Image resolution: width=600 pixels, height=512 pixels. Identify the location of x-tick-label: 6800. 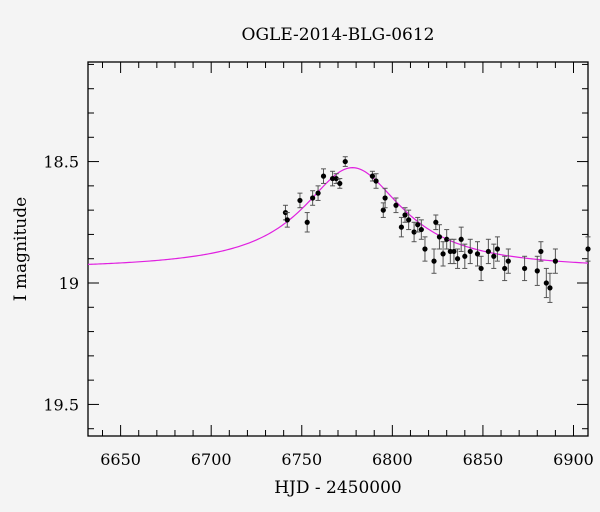
(392, 459).